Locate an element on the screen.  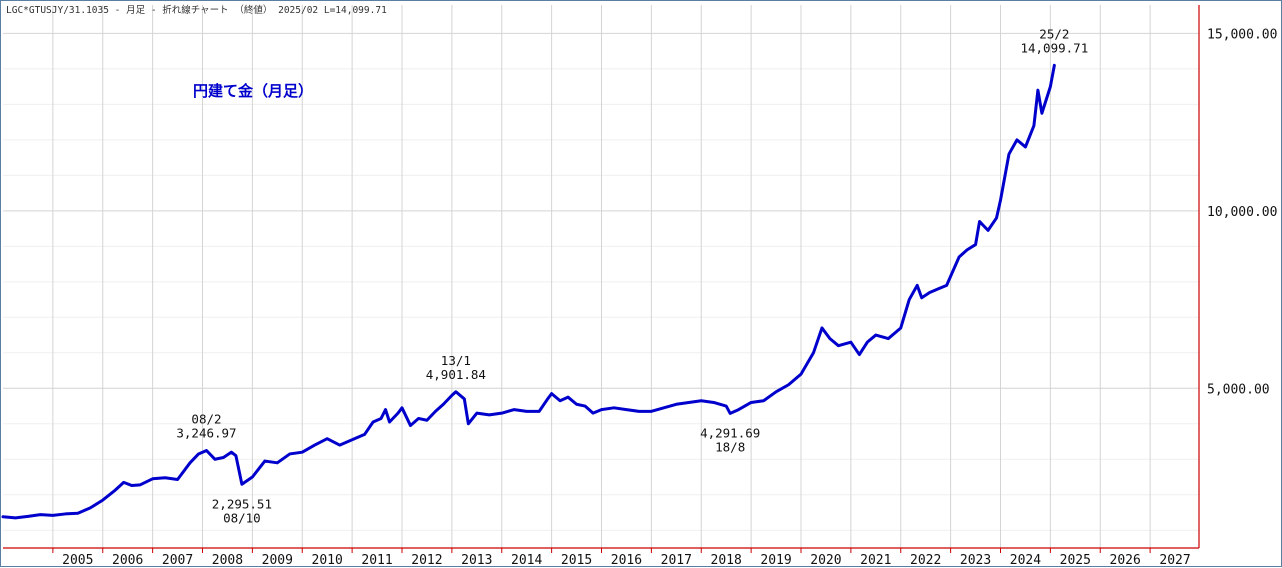
x-tick-label: 2026 is located at coordinates (1125, 560).